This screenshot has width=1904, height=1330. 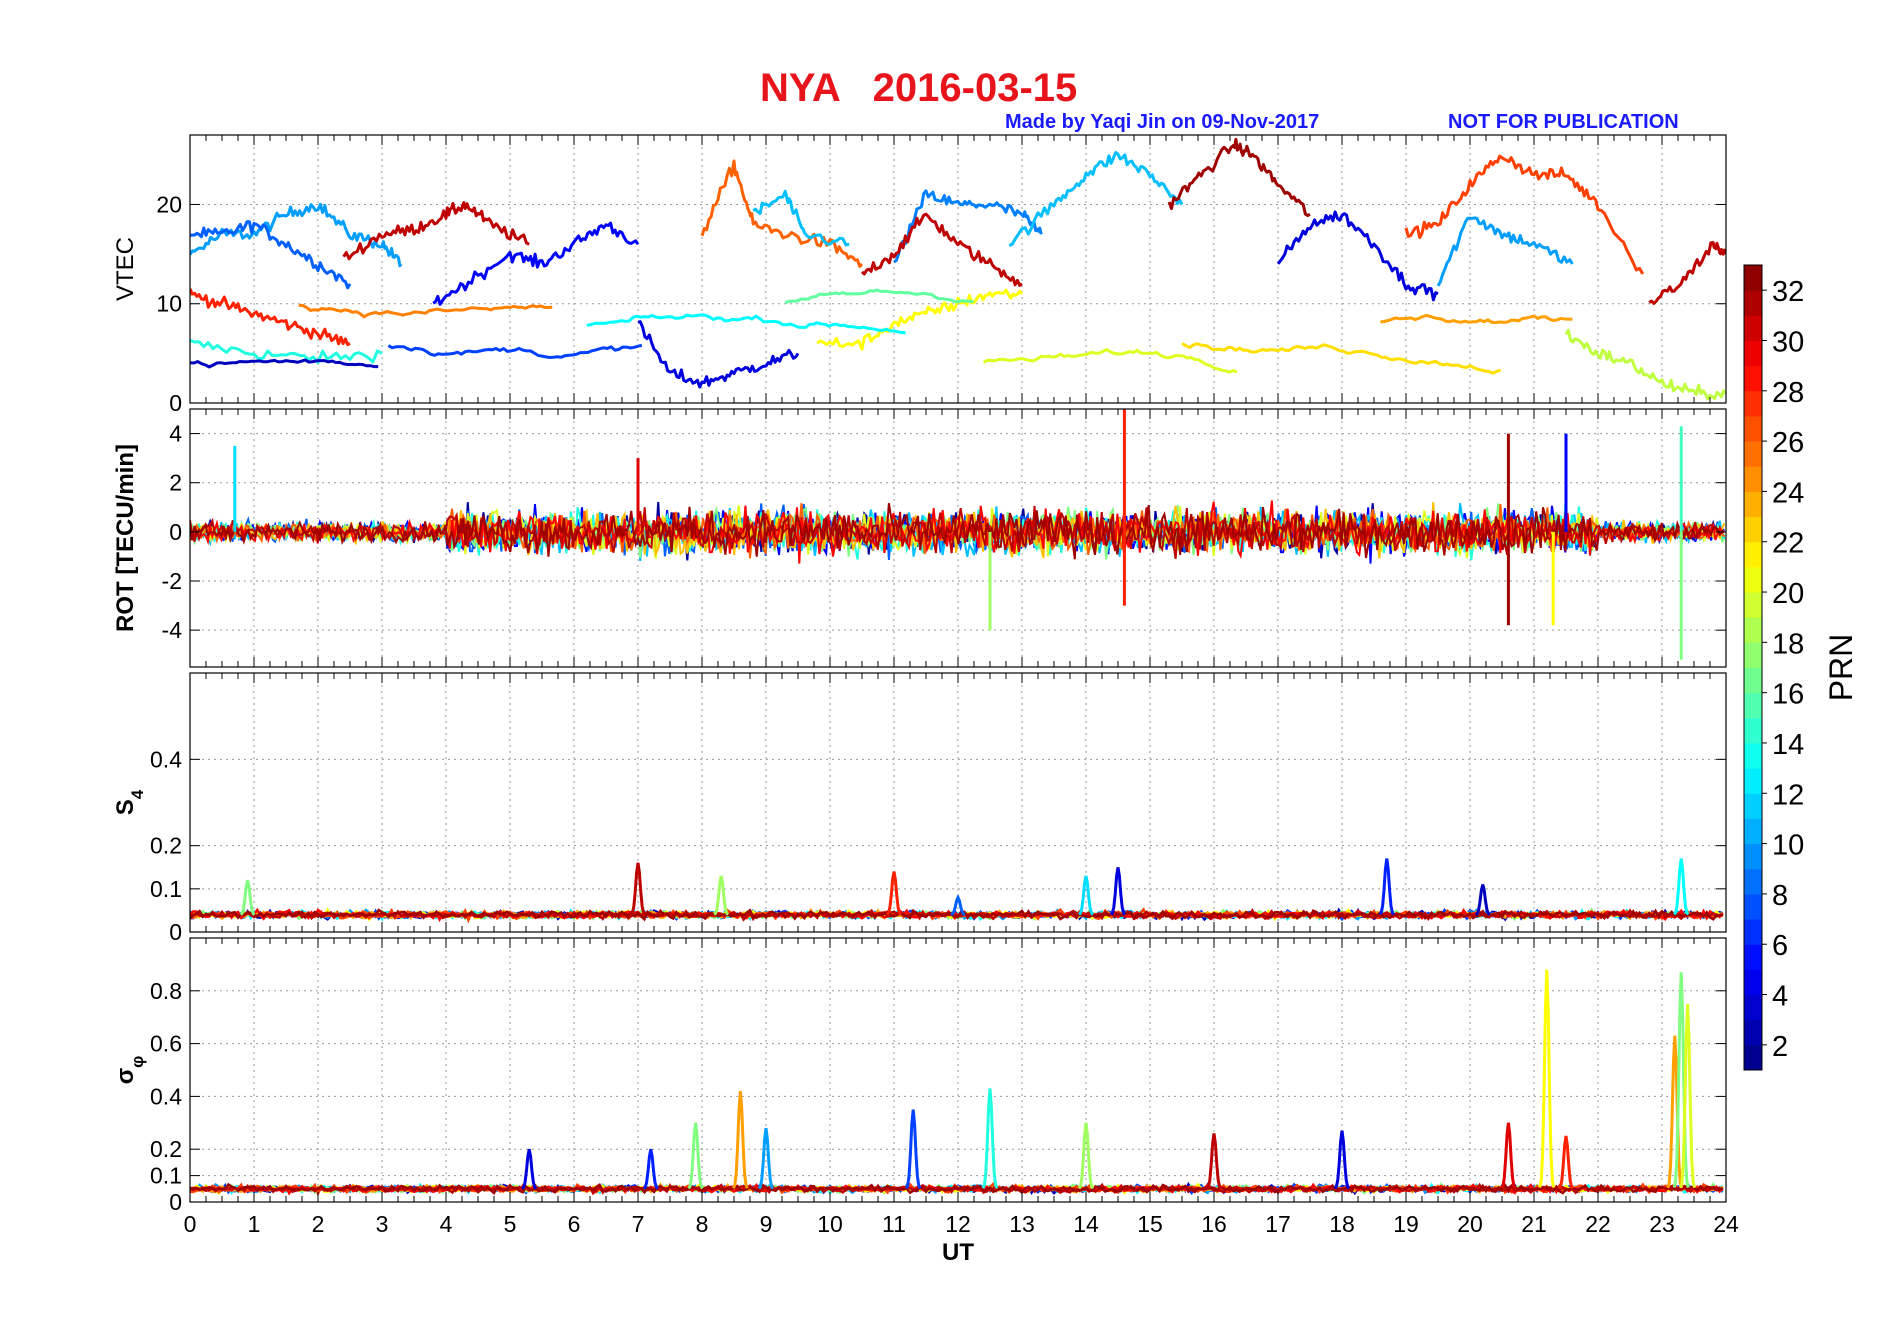 What do you see at coordinates (1788, 342) in the screenshot?
I see `colorbar-tick-label: 30` at bounding box center [1788, 342].